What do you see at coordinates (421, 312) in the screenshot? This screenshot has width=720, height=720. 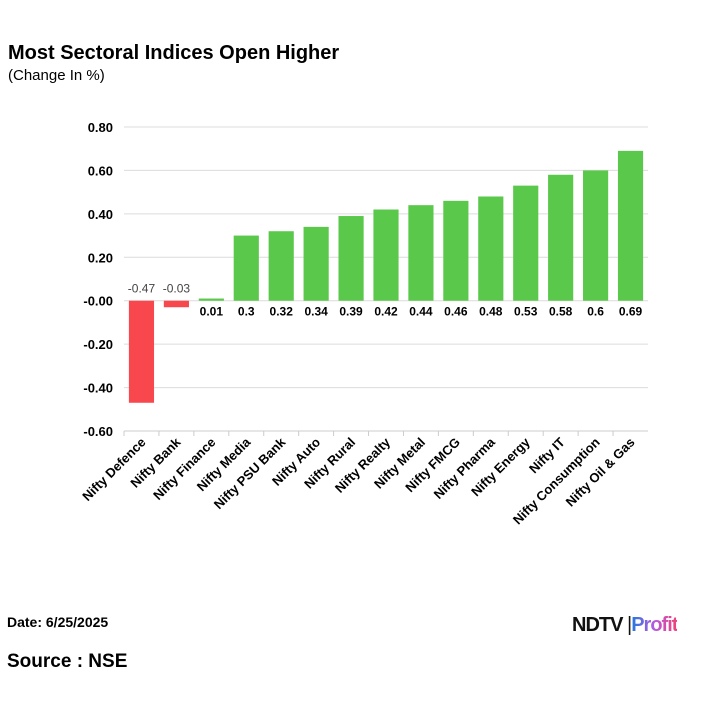 I see `data-label: 0.44` at bounding box center [421, 312].